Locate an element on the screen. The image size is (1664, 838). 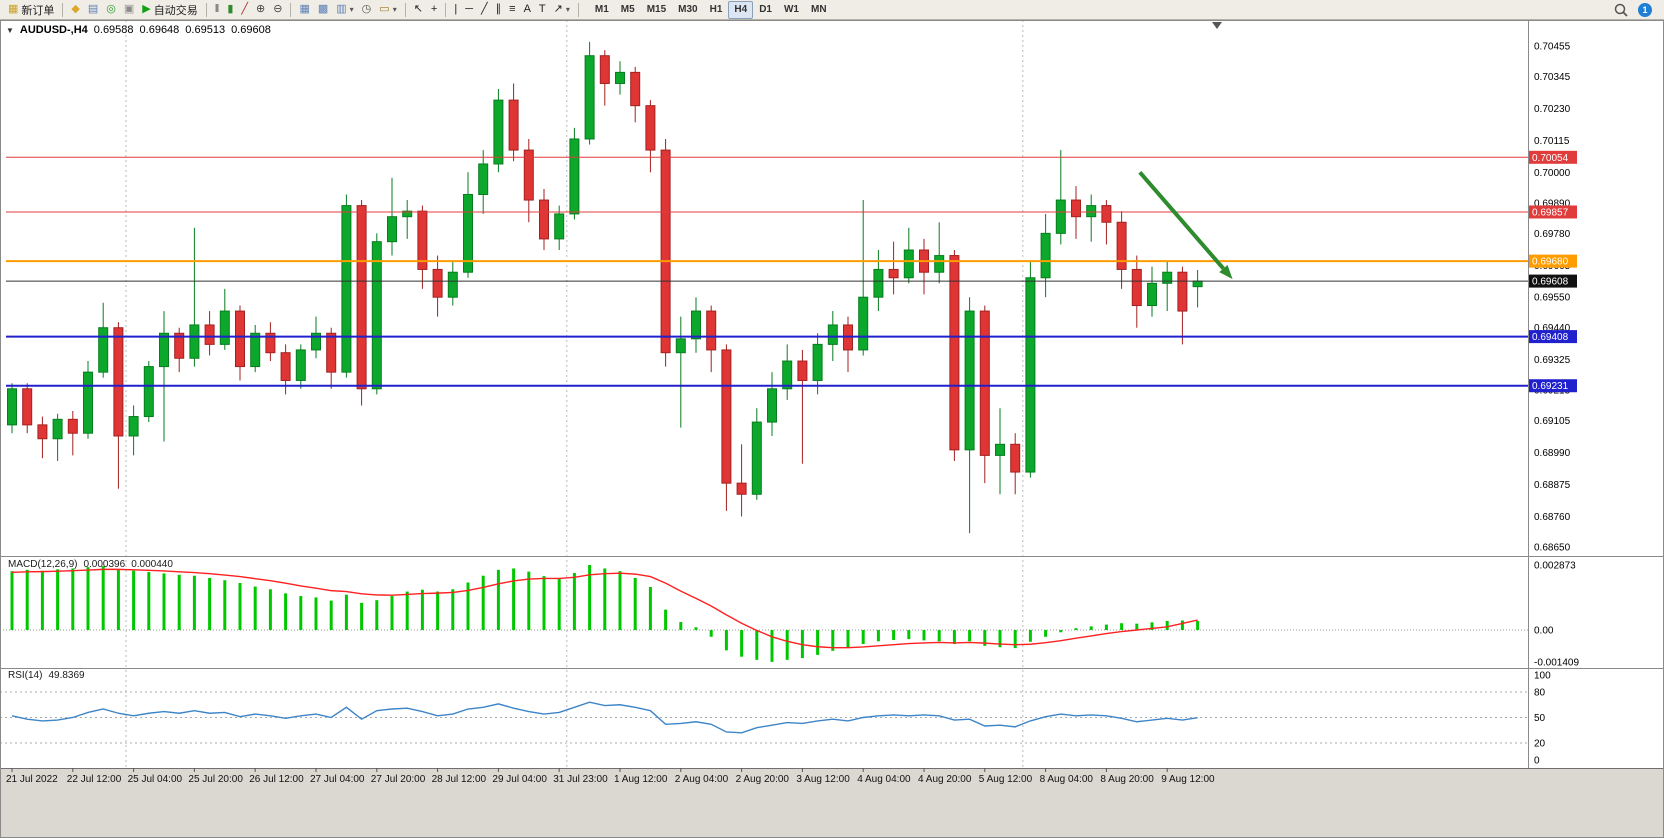
profiles-button: ◷ is located at coordinates (367, 10).